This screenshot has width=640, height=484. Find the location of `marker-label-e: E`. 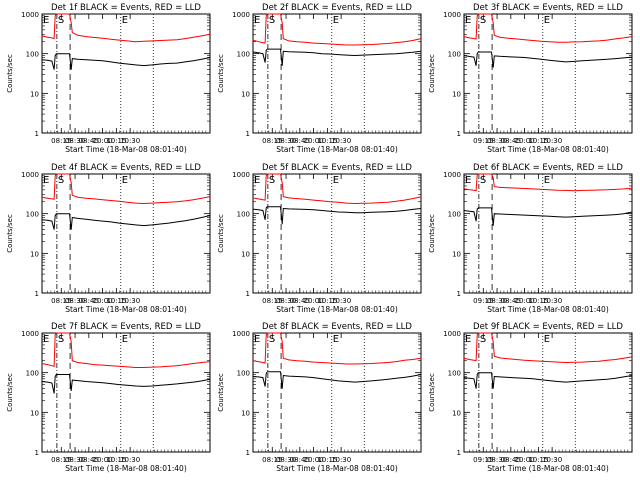

marker-label-e: E is located at coordinates (257, 20).